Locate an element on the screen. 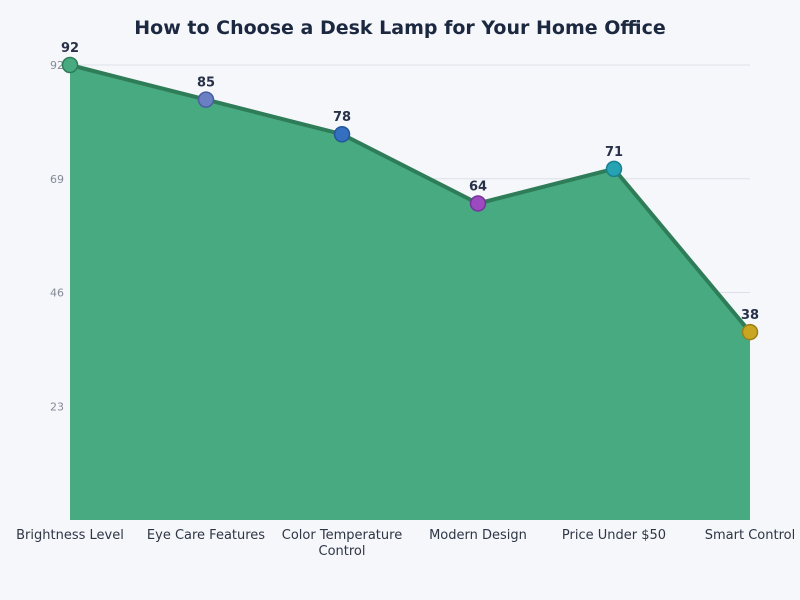 This screenshot has height=600, width=800. x-tick-label: Brightness Level is located at coordinates (70, 535).